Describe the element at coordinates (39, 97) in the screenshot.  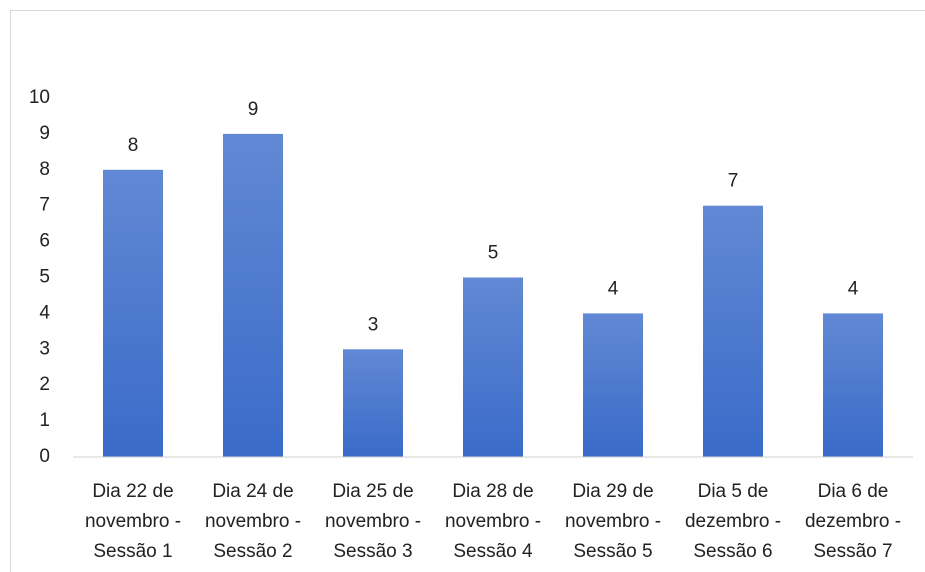
I see `y-tick-label: 10` at that location.